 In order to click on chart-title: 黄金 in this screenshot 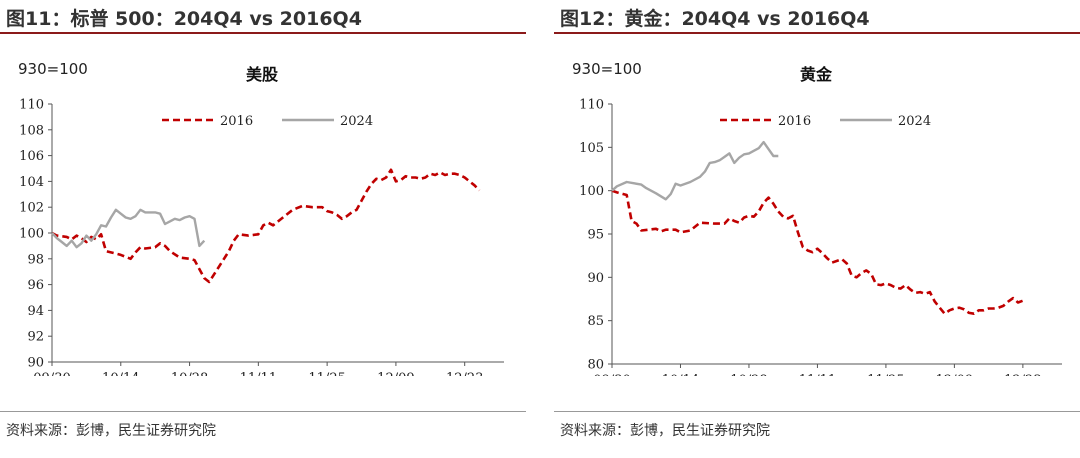, I will do `click(816, 74)`.